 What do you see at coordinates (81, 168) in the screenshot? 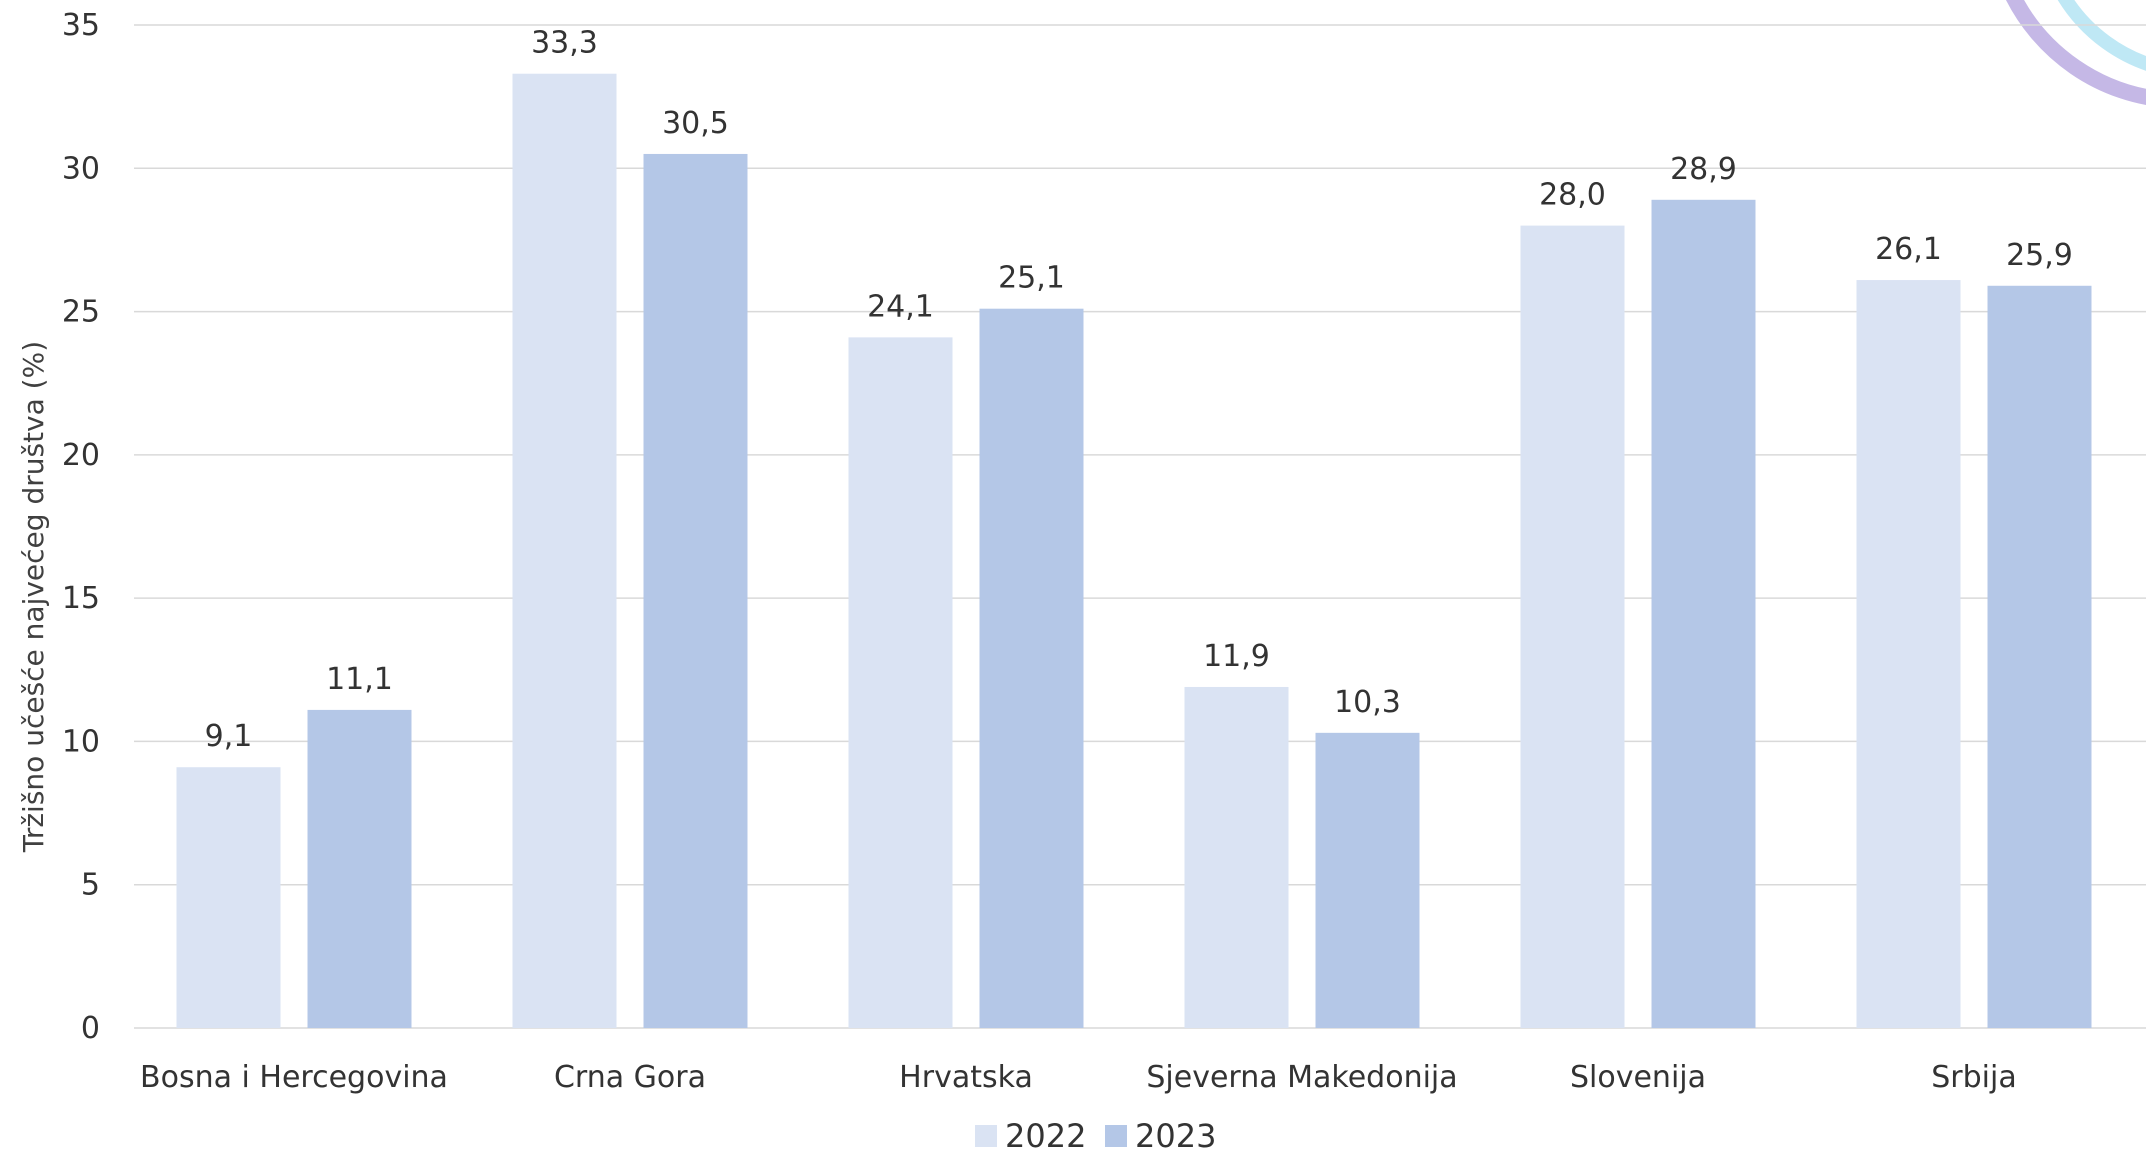
I see `y-tick-label: 30` at bounding box center [81, 168].